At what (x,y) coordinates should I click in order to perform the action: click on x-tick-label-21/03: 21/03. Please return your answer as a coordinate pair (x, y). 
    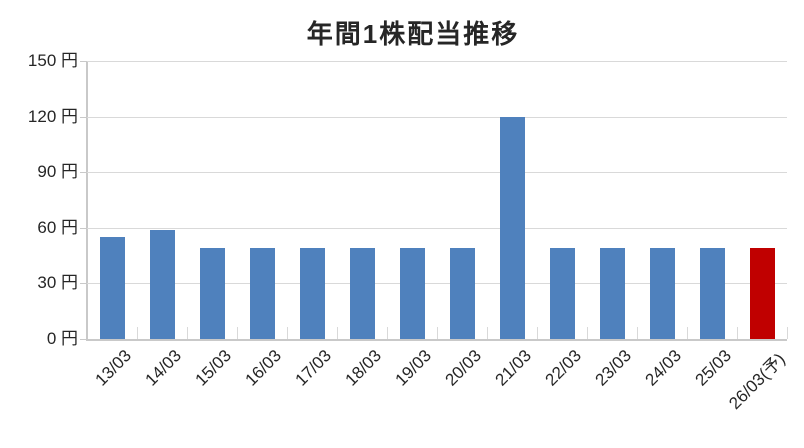
    Looking at the image, I should click on (513, 368).